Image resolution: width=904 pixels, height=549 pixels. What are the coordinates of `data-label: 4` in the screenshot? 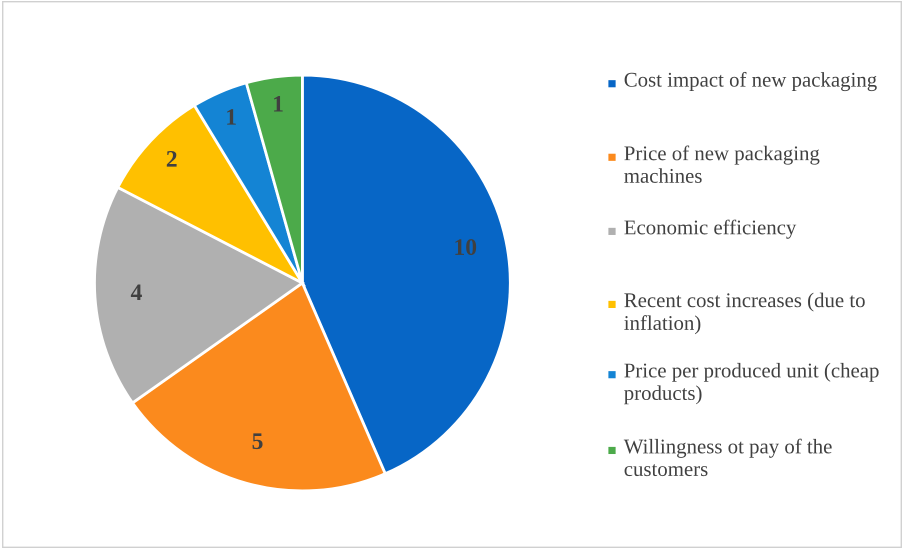 It's located at (136, 292).